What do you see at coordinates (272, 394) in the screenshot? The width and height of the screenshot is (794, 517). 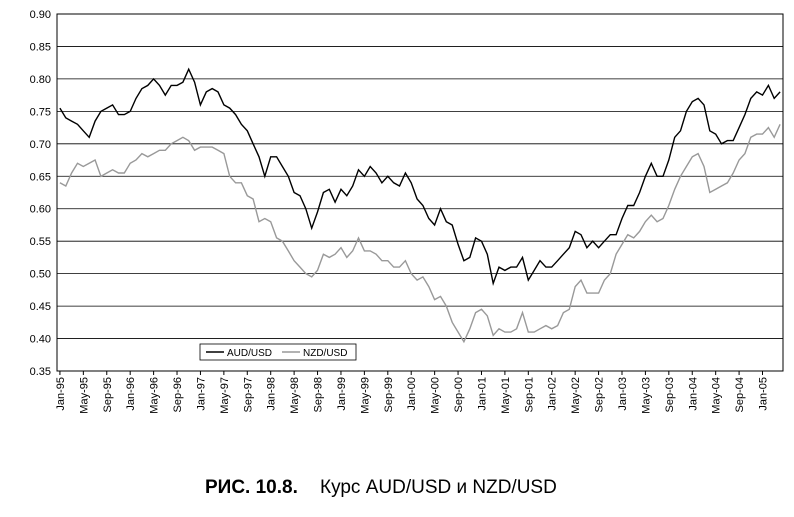 I see `x-tick-label: Jan-98` at bounding box center [272, 394].